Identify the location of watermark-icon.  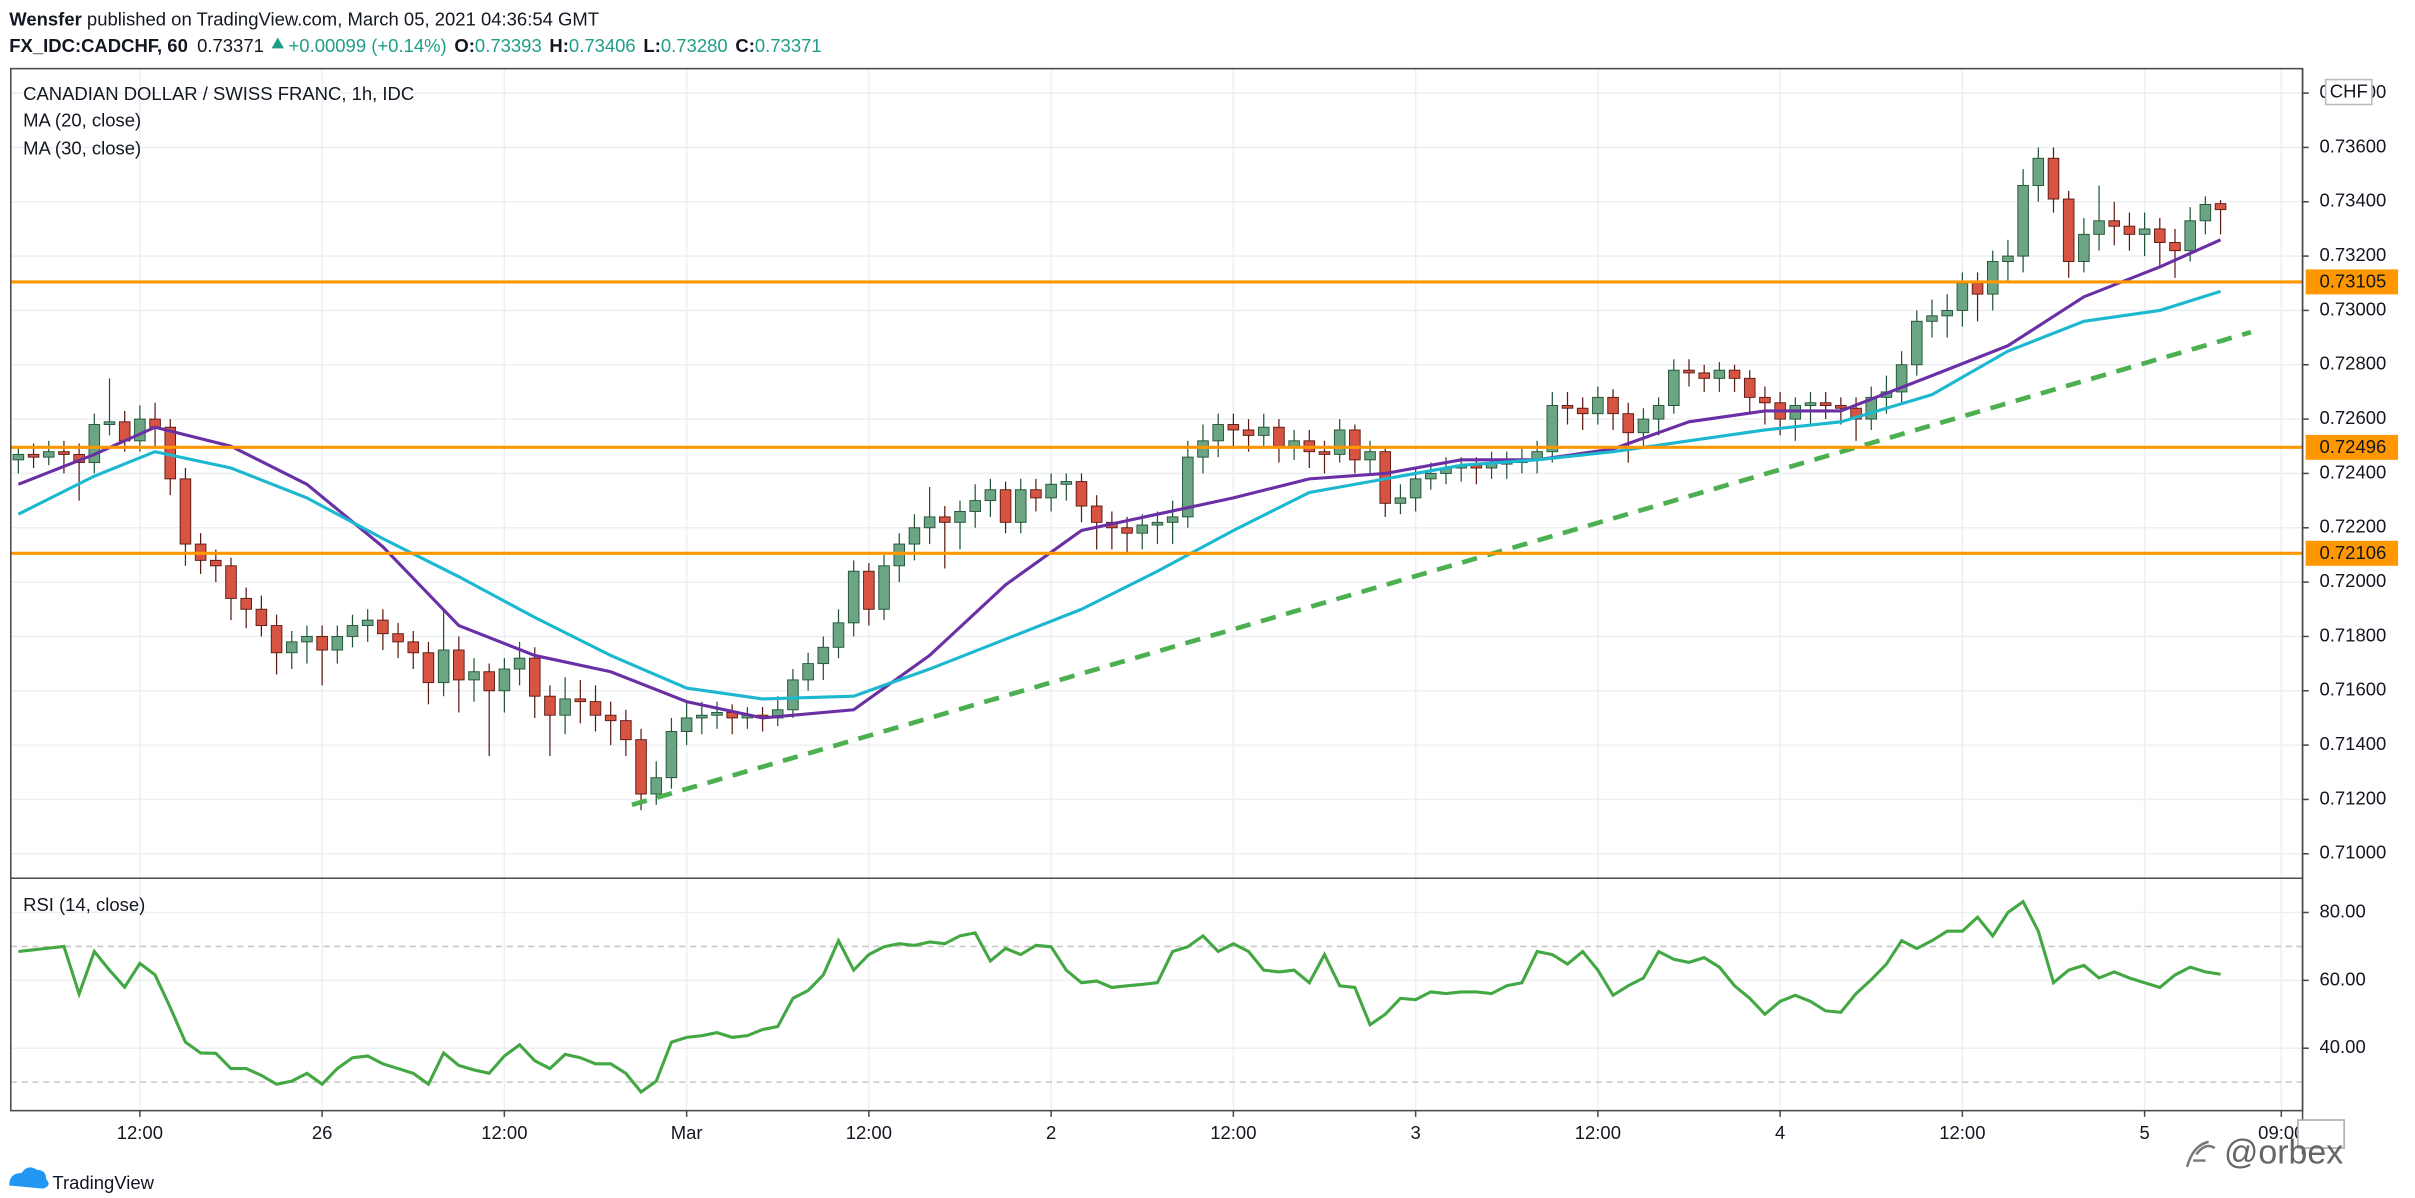
(2200, 1154).